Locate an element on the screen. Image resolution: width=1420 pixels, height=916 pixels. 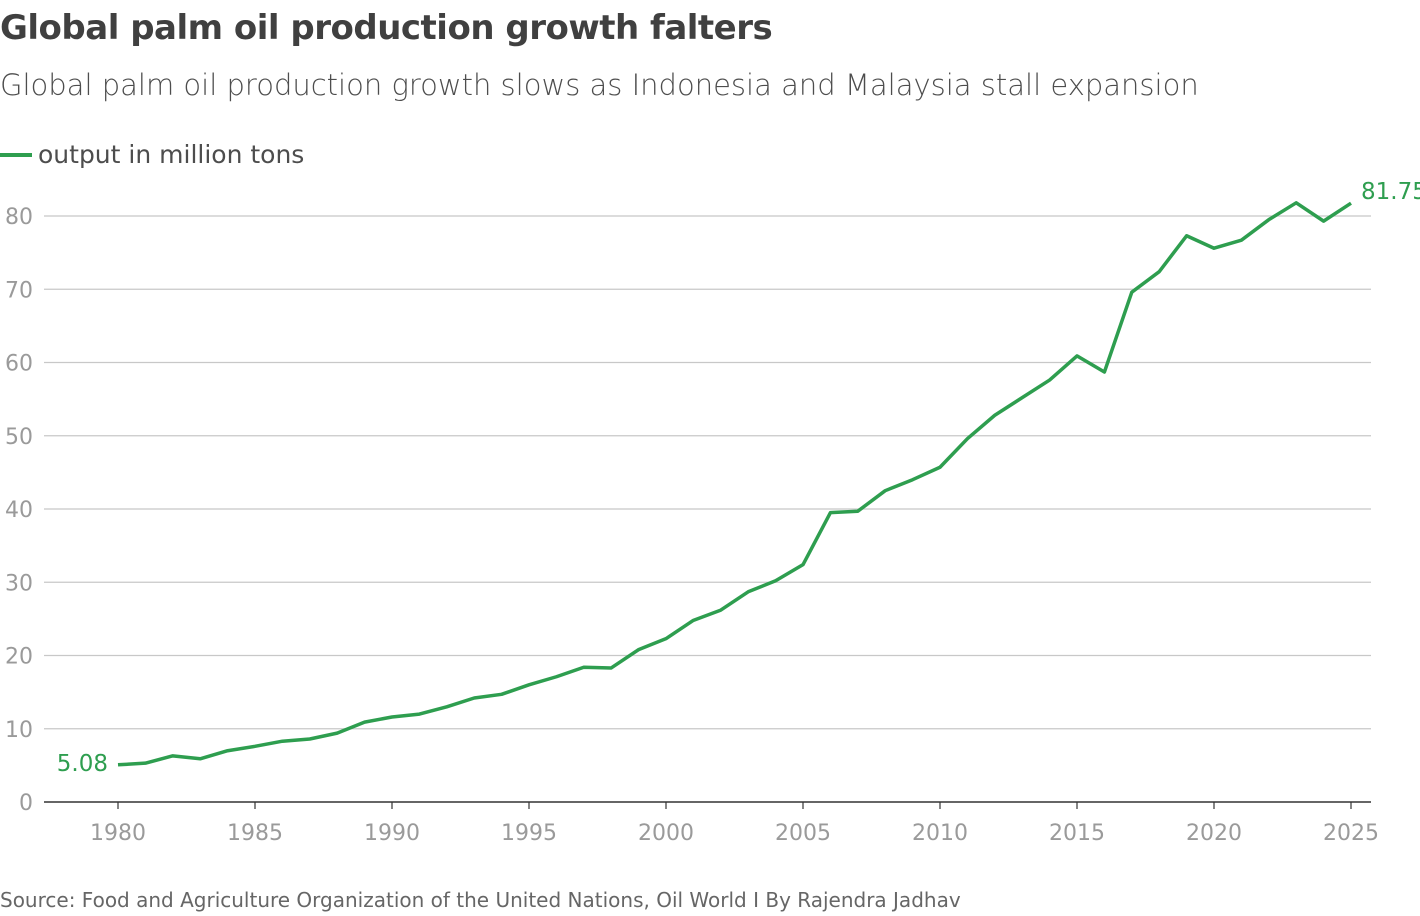
x-tick-label: 2020 is located at coordinates (1214, 833).